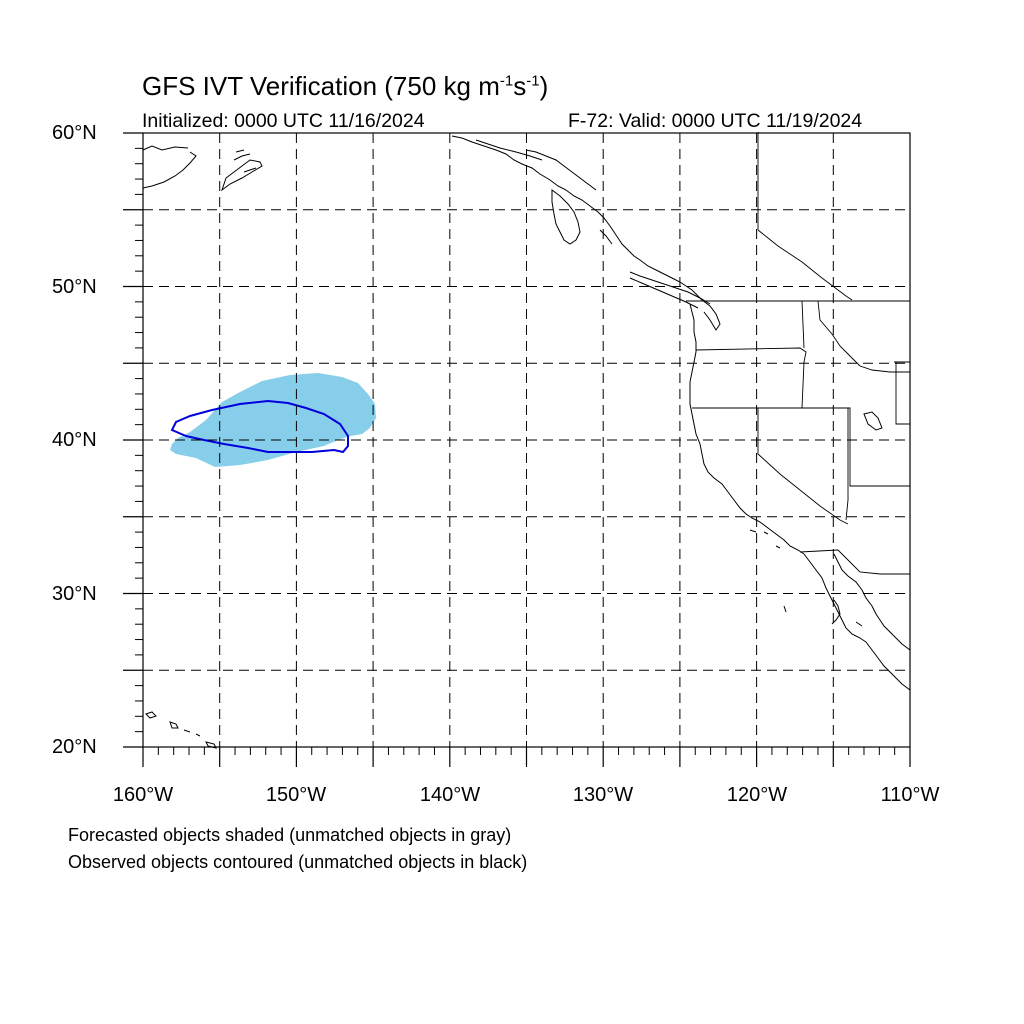 The height and width of the screenshot is (1024, 1024). Describe the element at coordinates (296, 795) in the screenshot. I see `lon-label-150w: 150°W` at that location.